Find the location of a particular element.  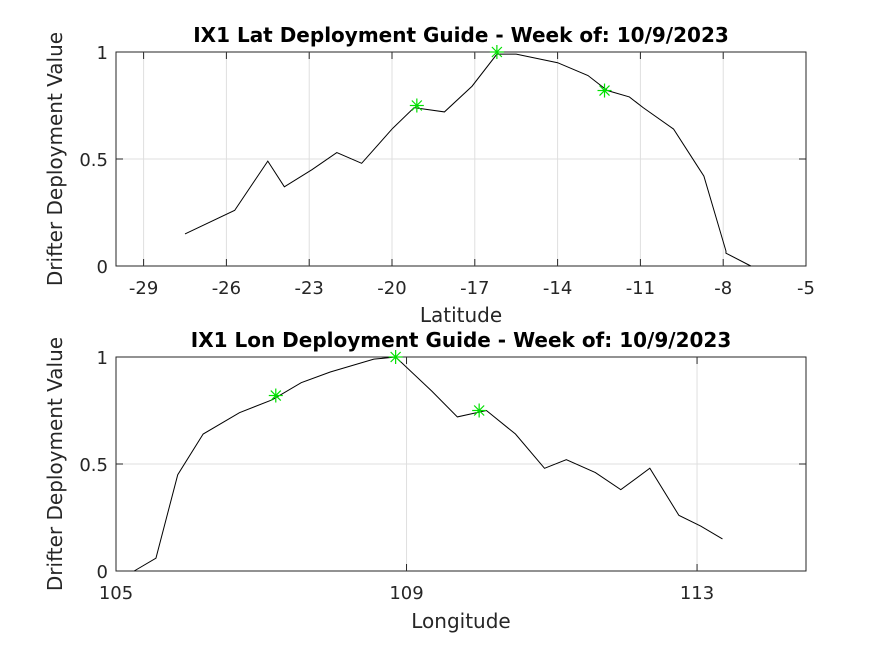

latitude-x-tick-label: -20 is located at coordinates (391, 288).